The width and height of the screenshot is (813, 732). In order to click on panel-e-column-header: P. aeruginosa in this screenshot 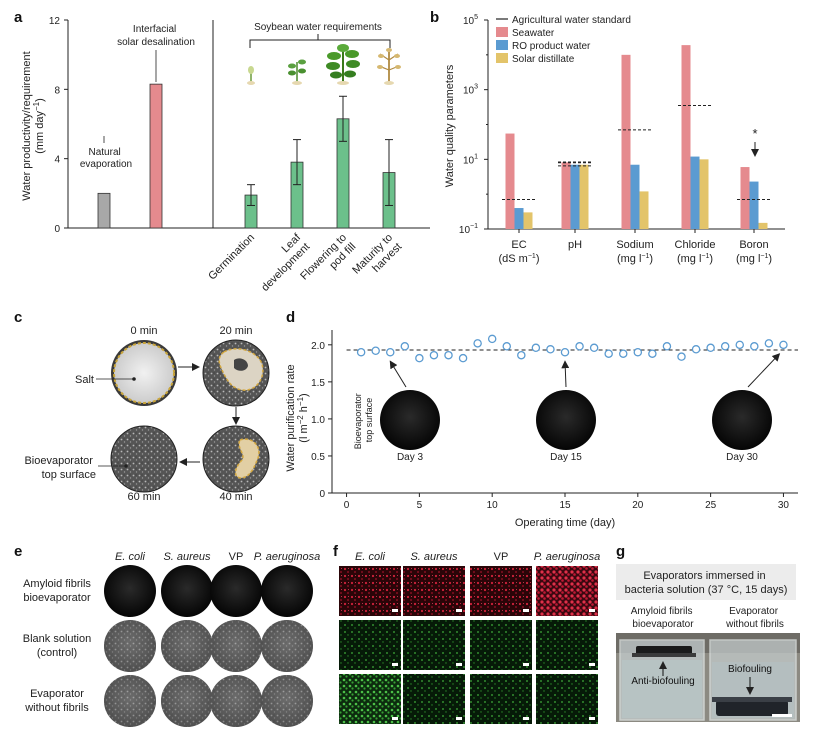, I will do `click(287, 557)`.